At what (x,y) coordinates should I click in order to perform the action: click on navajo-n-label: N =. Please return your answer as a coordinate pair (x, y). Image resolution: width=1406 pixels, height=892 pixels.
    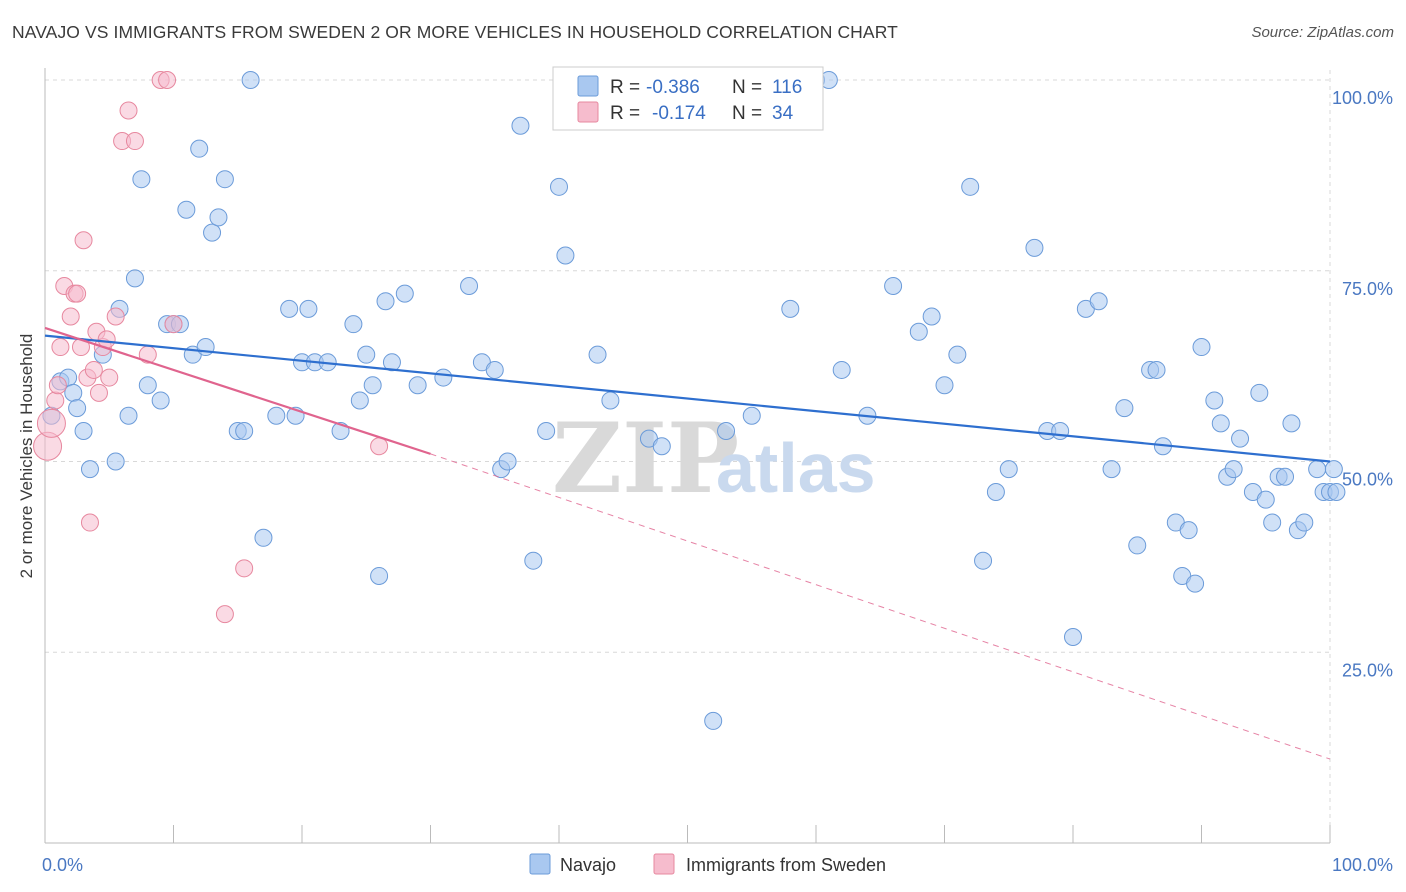
    Looking at the image, I should click on (747, 87).